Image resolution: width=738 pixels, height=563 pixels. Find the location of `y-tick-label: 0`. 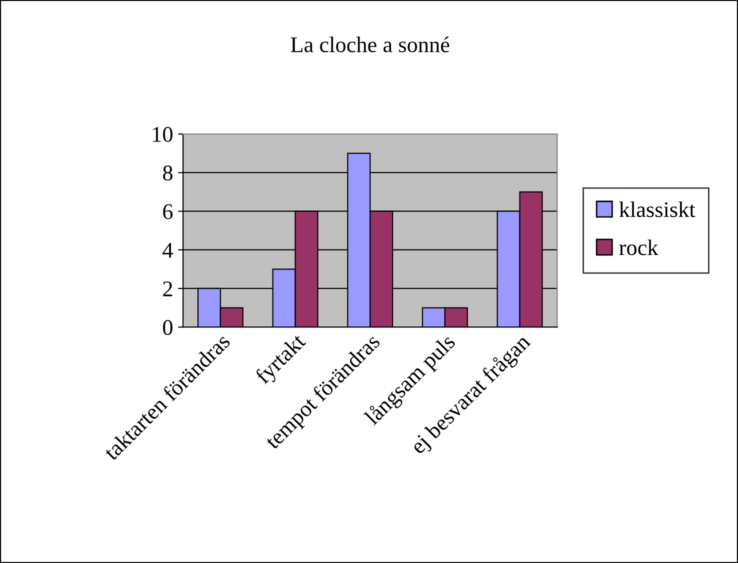

y-tick-label: 0 is located at coordinates (167, 328).